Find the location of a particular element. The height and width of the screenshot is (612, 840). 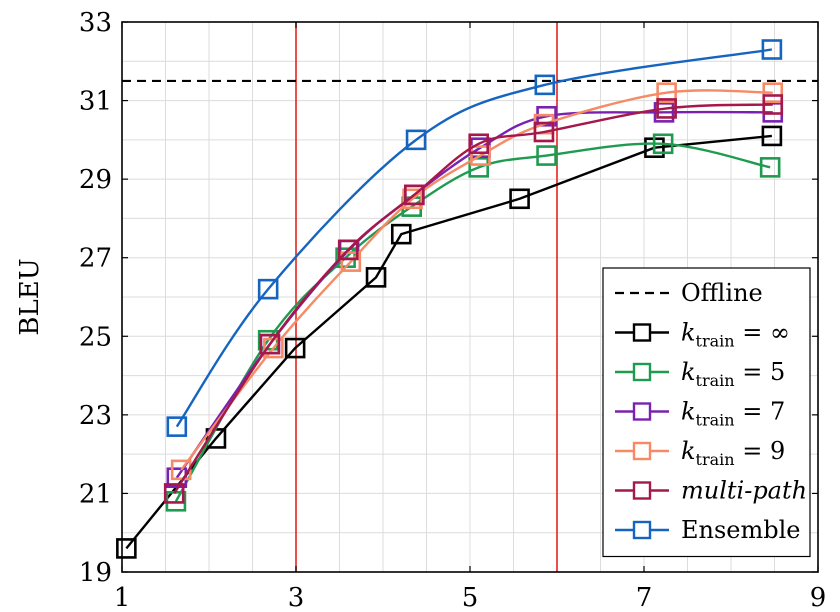

x-tick-label: 7 is located at coordinates (644, 597).